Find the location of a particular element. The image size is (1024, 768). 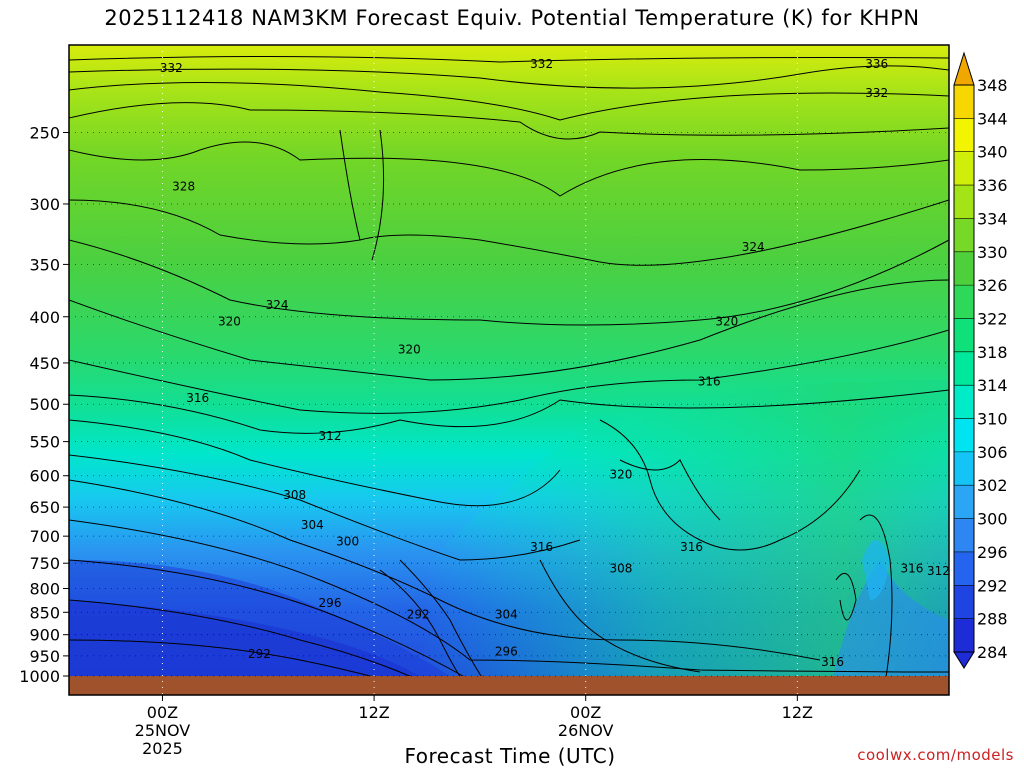

colorbar-label: 334 is located at coordinates (992, 218).